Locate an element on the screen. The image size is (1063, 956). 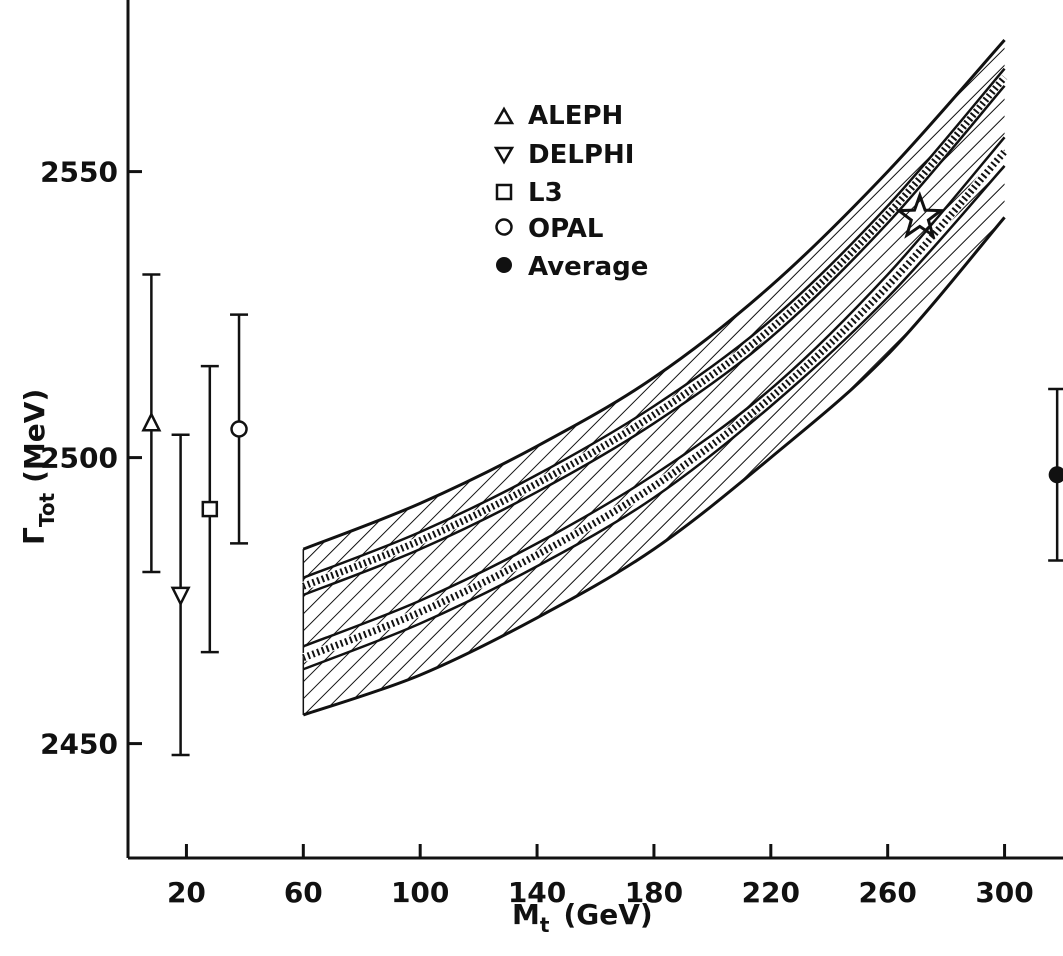
y-ticks: 2450 2500 2550 is located at coordinates (91, 458).